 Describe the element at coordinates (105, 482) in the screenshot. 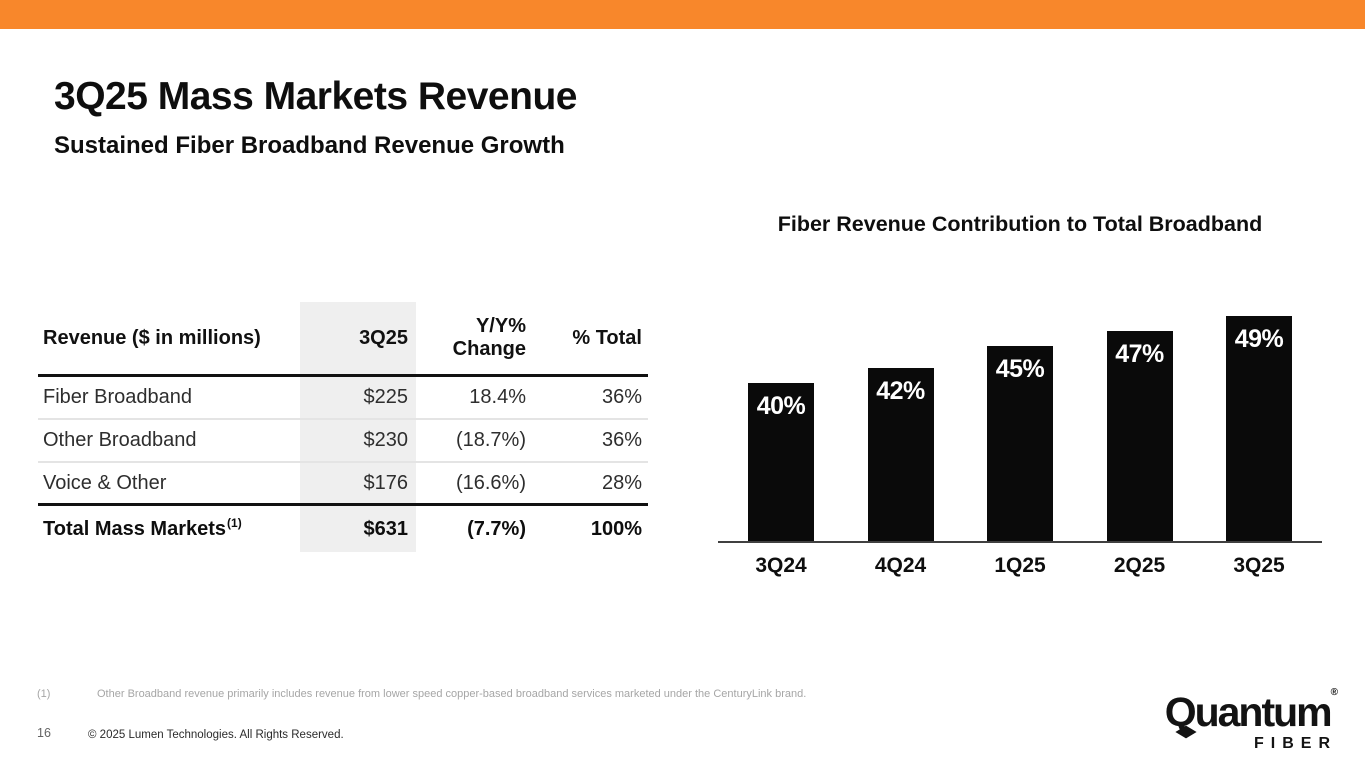

I see `cell-label: Voice & Other` at that location.